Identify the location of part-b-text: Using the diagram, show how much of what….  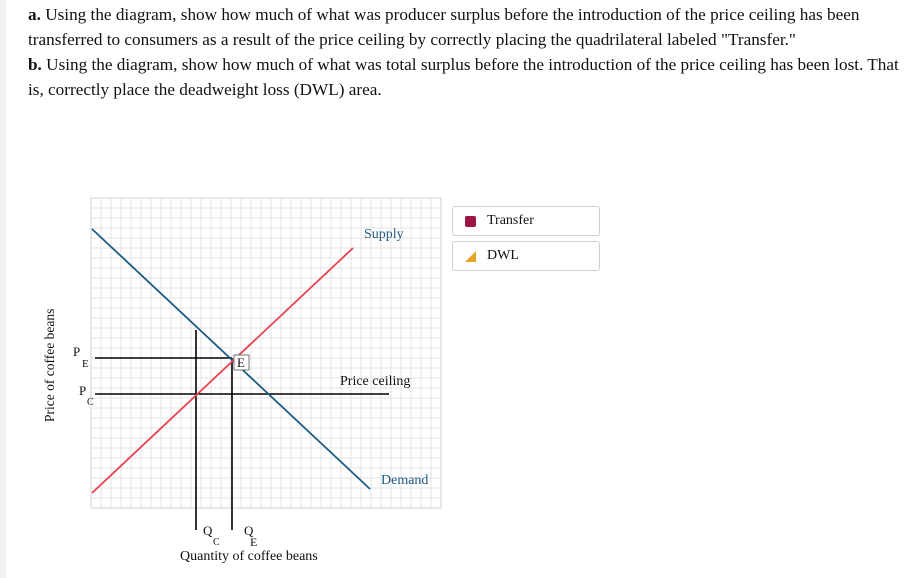
(463, 77).